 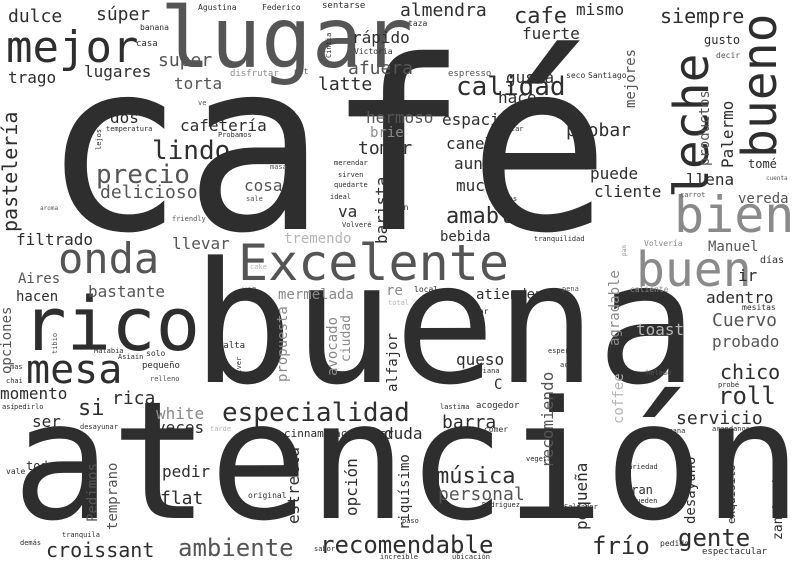 What do you see at coordinates (81, 535) in the screenshot?
I see `word-tranquila: tranquila` at bounding box center [81, 535].